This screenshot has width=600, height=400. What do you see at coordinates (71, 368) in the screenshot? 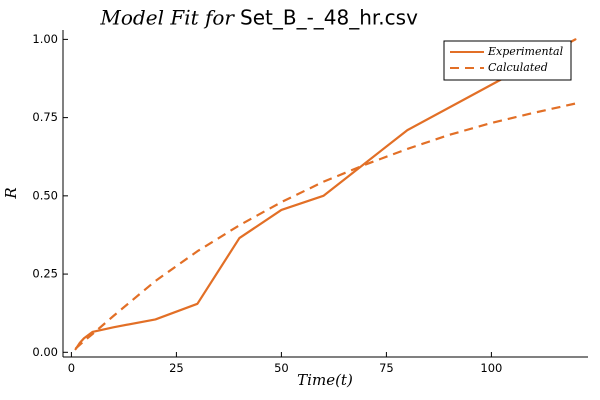
I see `x-tick-label: 0` at bounding box center [71, 368].